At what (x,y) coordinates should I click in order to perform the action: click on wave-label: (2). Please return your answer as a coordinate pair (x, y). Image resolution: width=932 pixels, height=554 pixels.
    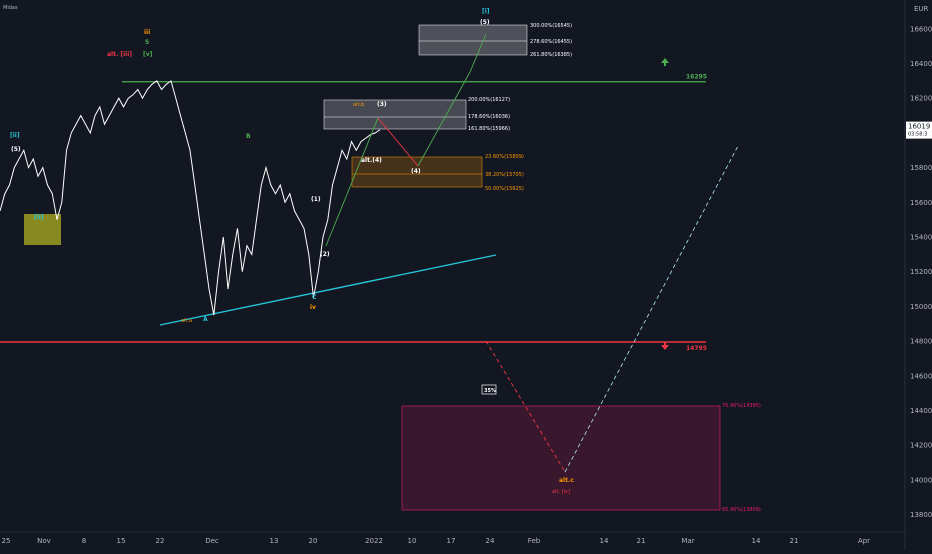
    Looking at the image, I should click on (325, 254).